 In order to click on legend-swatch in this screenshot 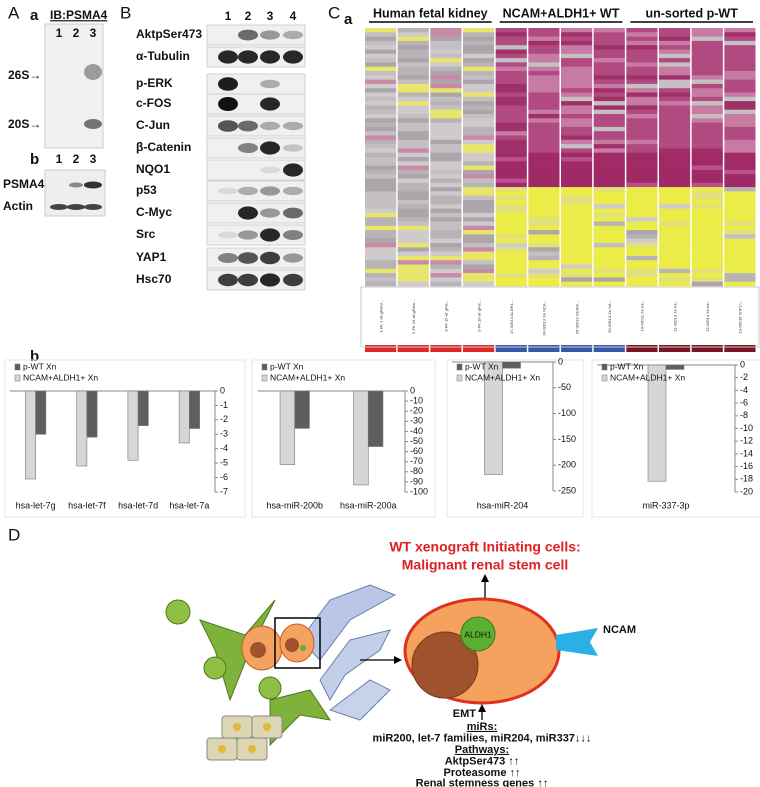, I will do `click(459, 367)`.